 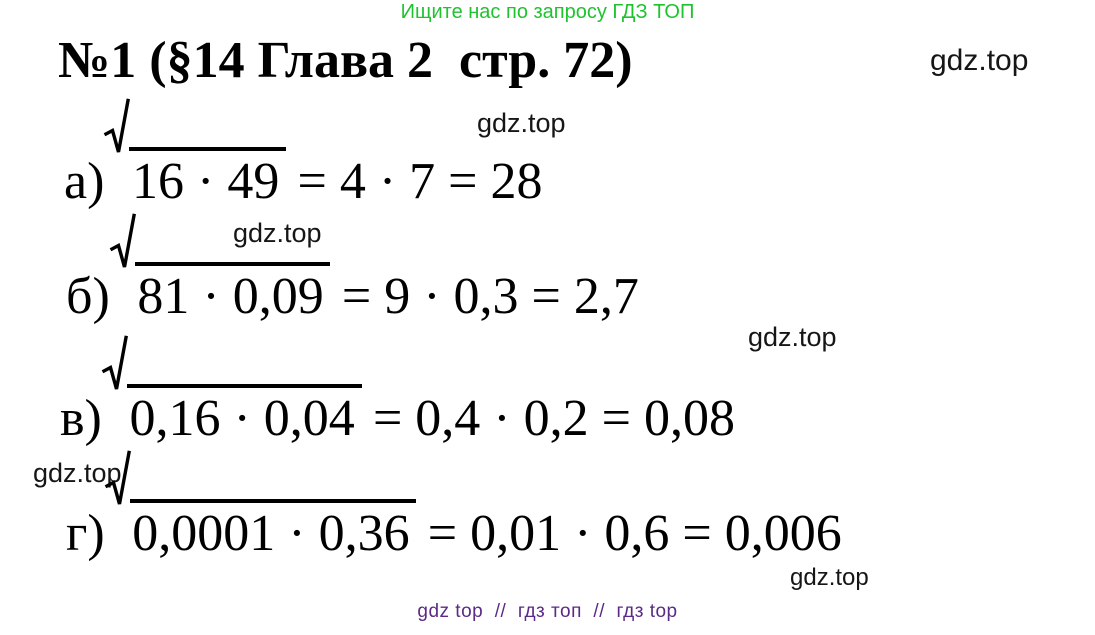 What do you see at coordinates (88, 296) in the screenshot?
I see `equation-label: б)` at bounding box center [88, 296].